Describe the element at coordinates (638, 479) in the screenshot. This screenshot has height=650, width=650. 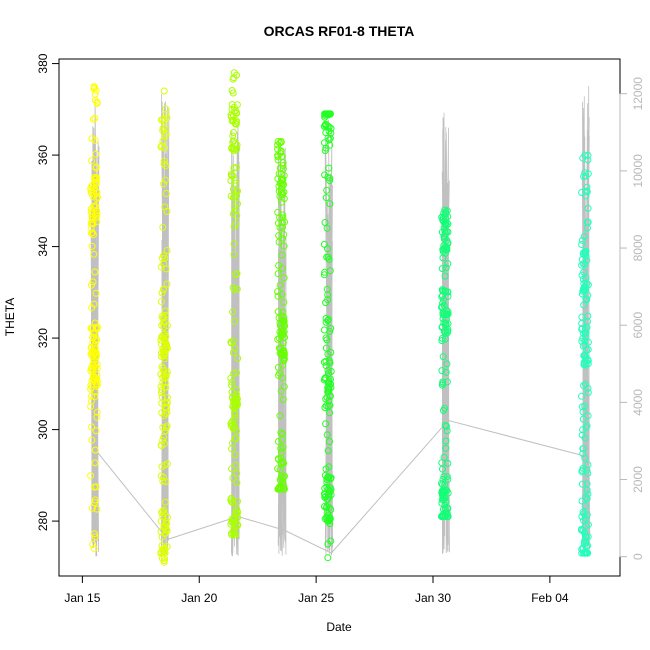
I see `right-tick-label: 2000` at that location.